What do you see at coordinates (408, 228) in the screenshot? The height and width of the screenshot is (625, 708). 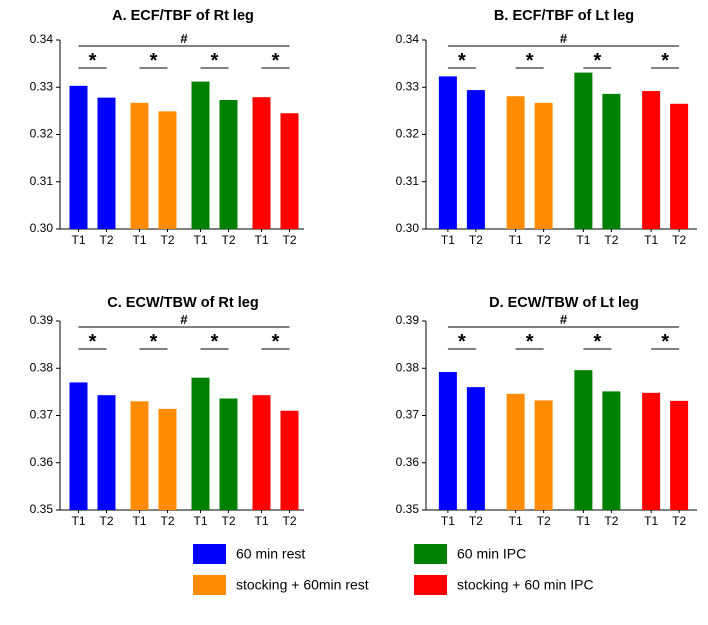 I see `y-tick-label: 0.30` at bounding box center [408, 228].